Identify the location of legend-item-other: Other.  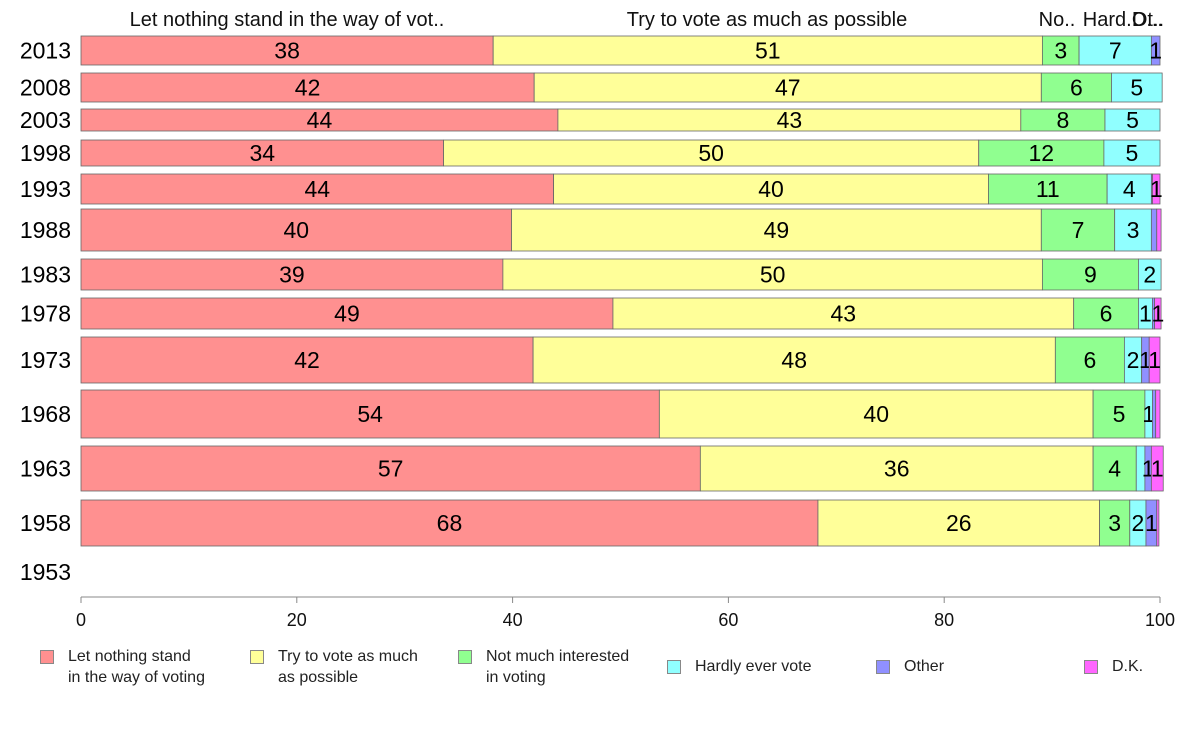
(910, 666).